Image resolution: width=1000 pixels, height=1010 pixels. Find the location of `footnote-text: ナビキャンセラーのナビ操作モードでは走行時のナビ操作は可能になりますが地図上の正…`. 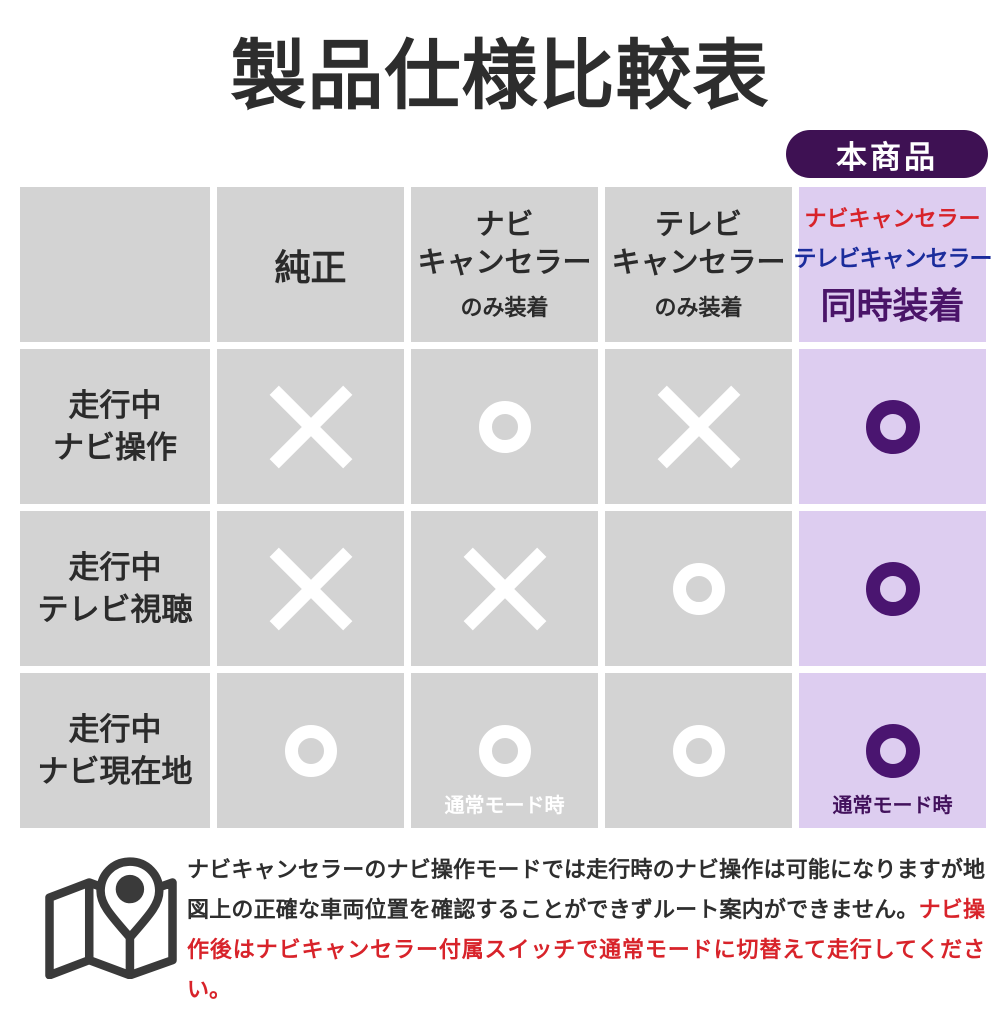

footnote-text: ナビキャンセラーのナビ操作モードでは走行時のナビ操作は可能になりますが地図上の正… is located at coordinates (586, 930).